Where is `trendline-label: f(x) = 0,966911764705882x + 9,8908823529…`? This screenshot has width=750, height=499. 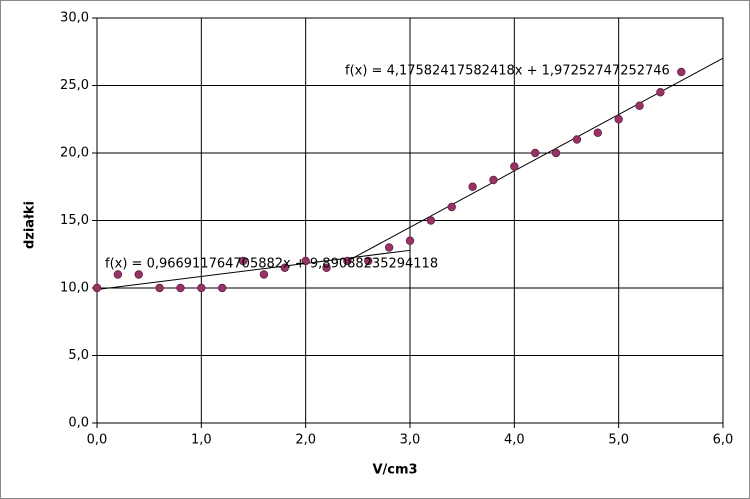
trendline-label: f(x) = 0,966911764705882x + 9,8908823529… is located at coordinates (271, 264).